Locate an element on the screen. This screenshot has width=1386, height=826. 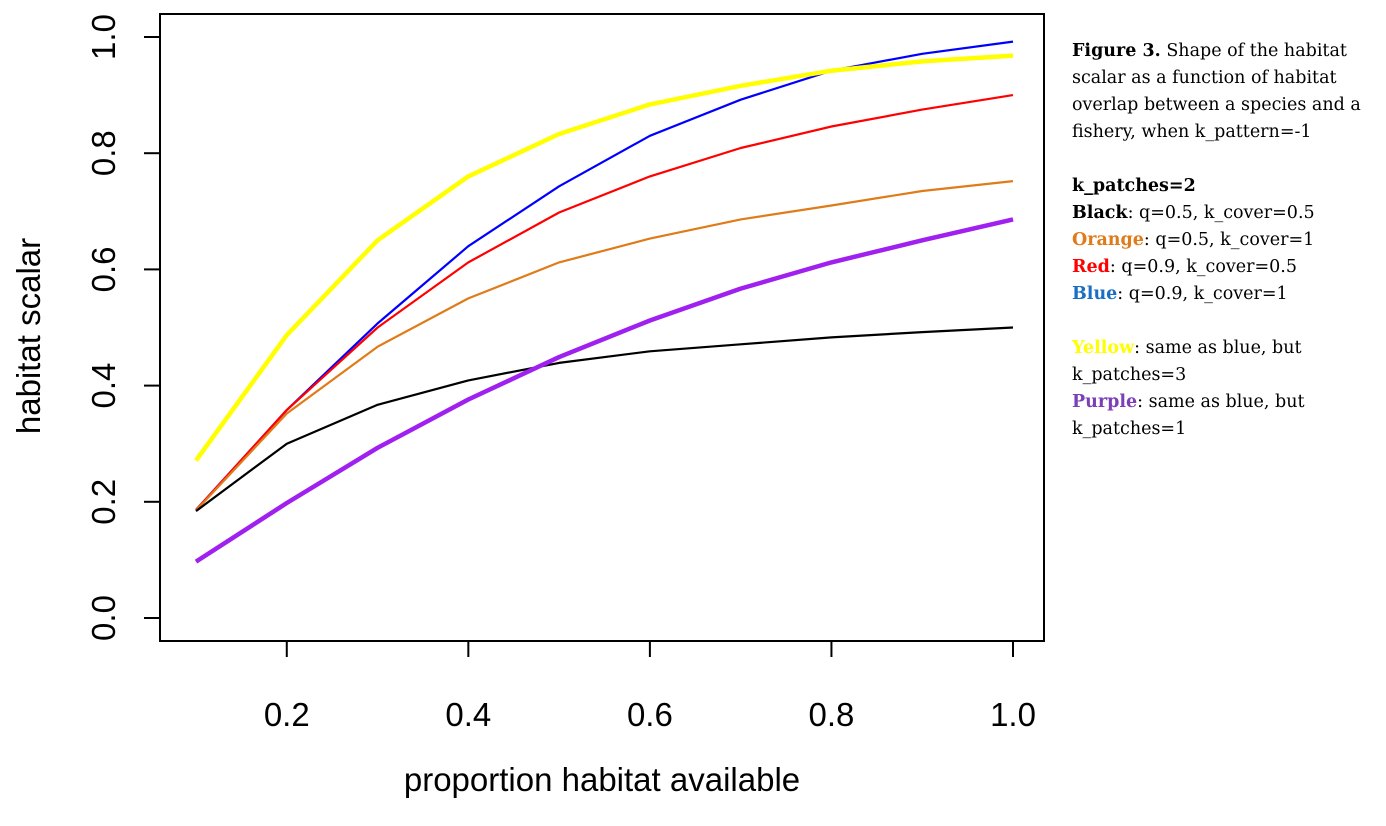
legend-label: Blue is located at coordinates (1095, 294).